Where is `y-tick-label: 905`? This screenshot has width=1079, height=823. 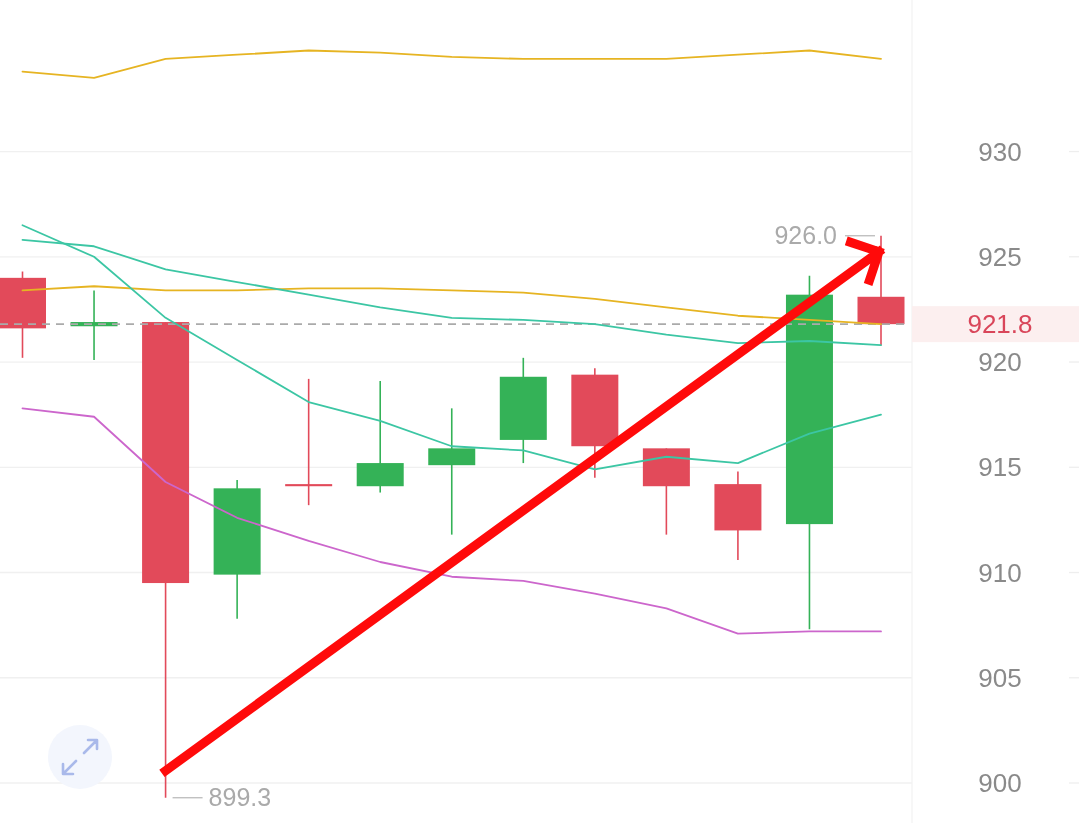
y-tick-label: 905 is located at coordinates (1000, 677).